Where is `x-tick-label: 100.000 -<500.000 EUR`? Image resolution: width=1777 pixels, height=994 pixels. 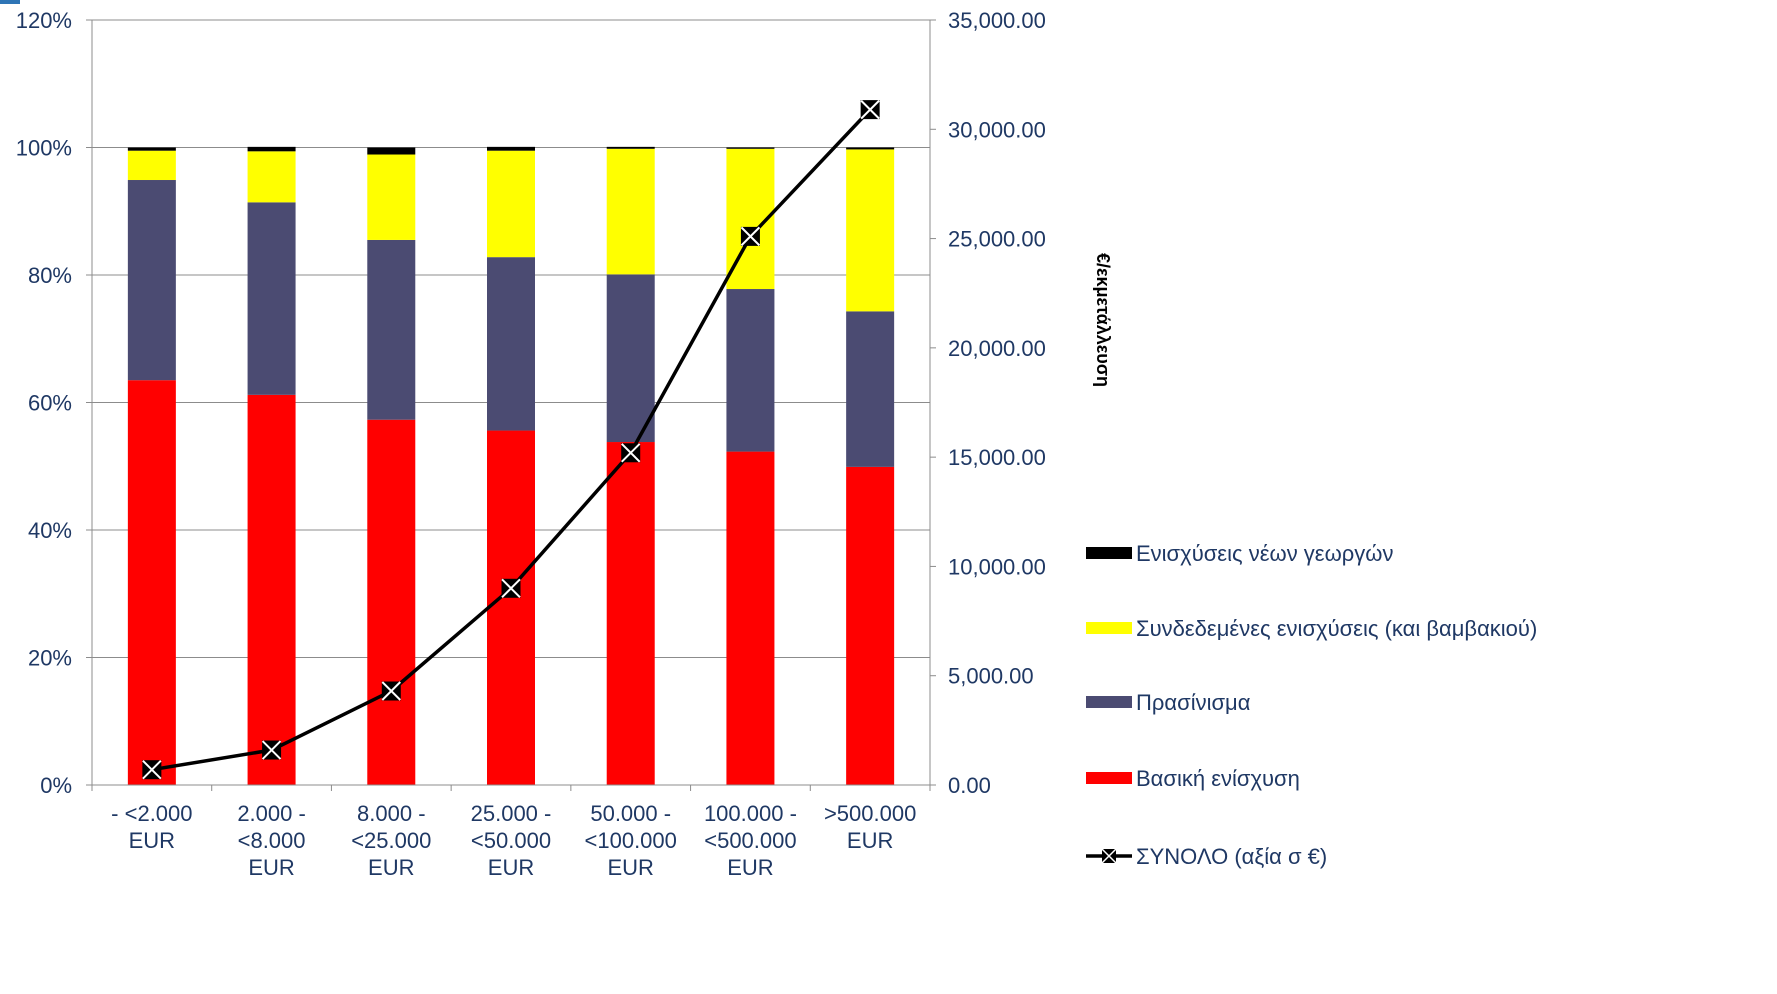
x-tick-label: 100.000 -<500.000 EUR is located at coordinates (750, 840).